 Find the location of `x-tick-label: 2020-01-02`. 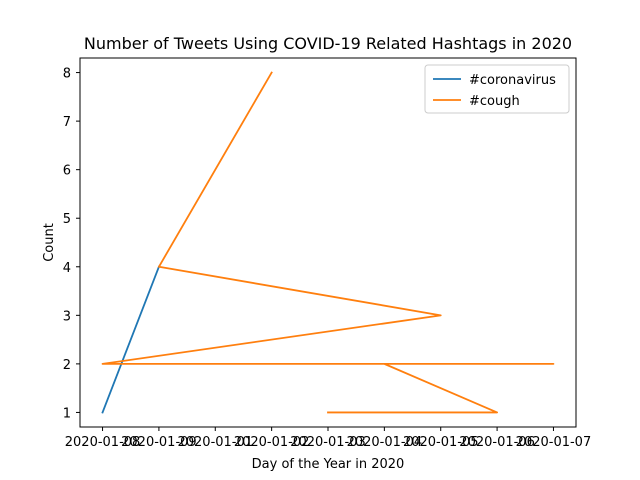

x-tick-label: 2020-01-02 is located at coordinates (272, 442).